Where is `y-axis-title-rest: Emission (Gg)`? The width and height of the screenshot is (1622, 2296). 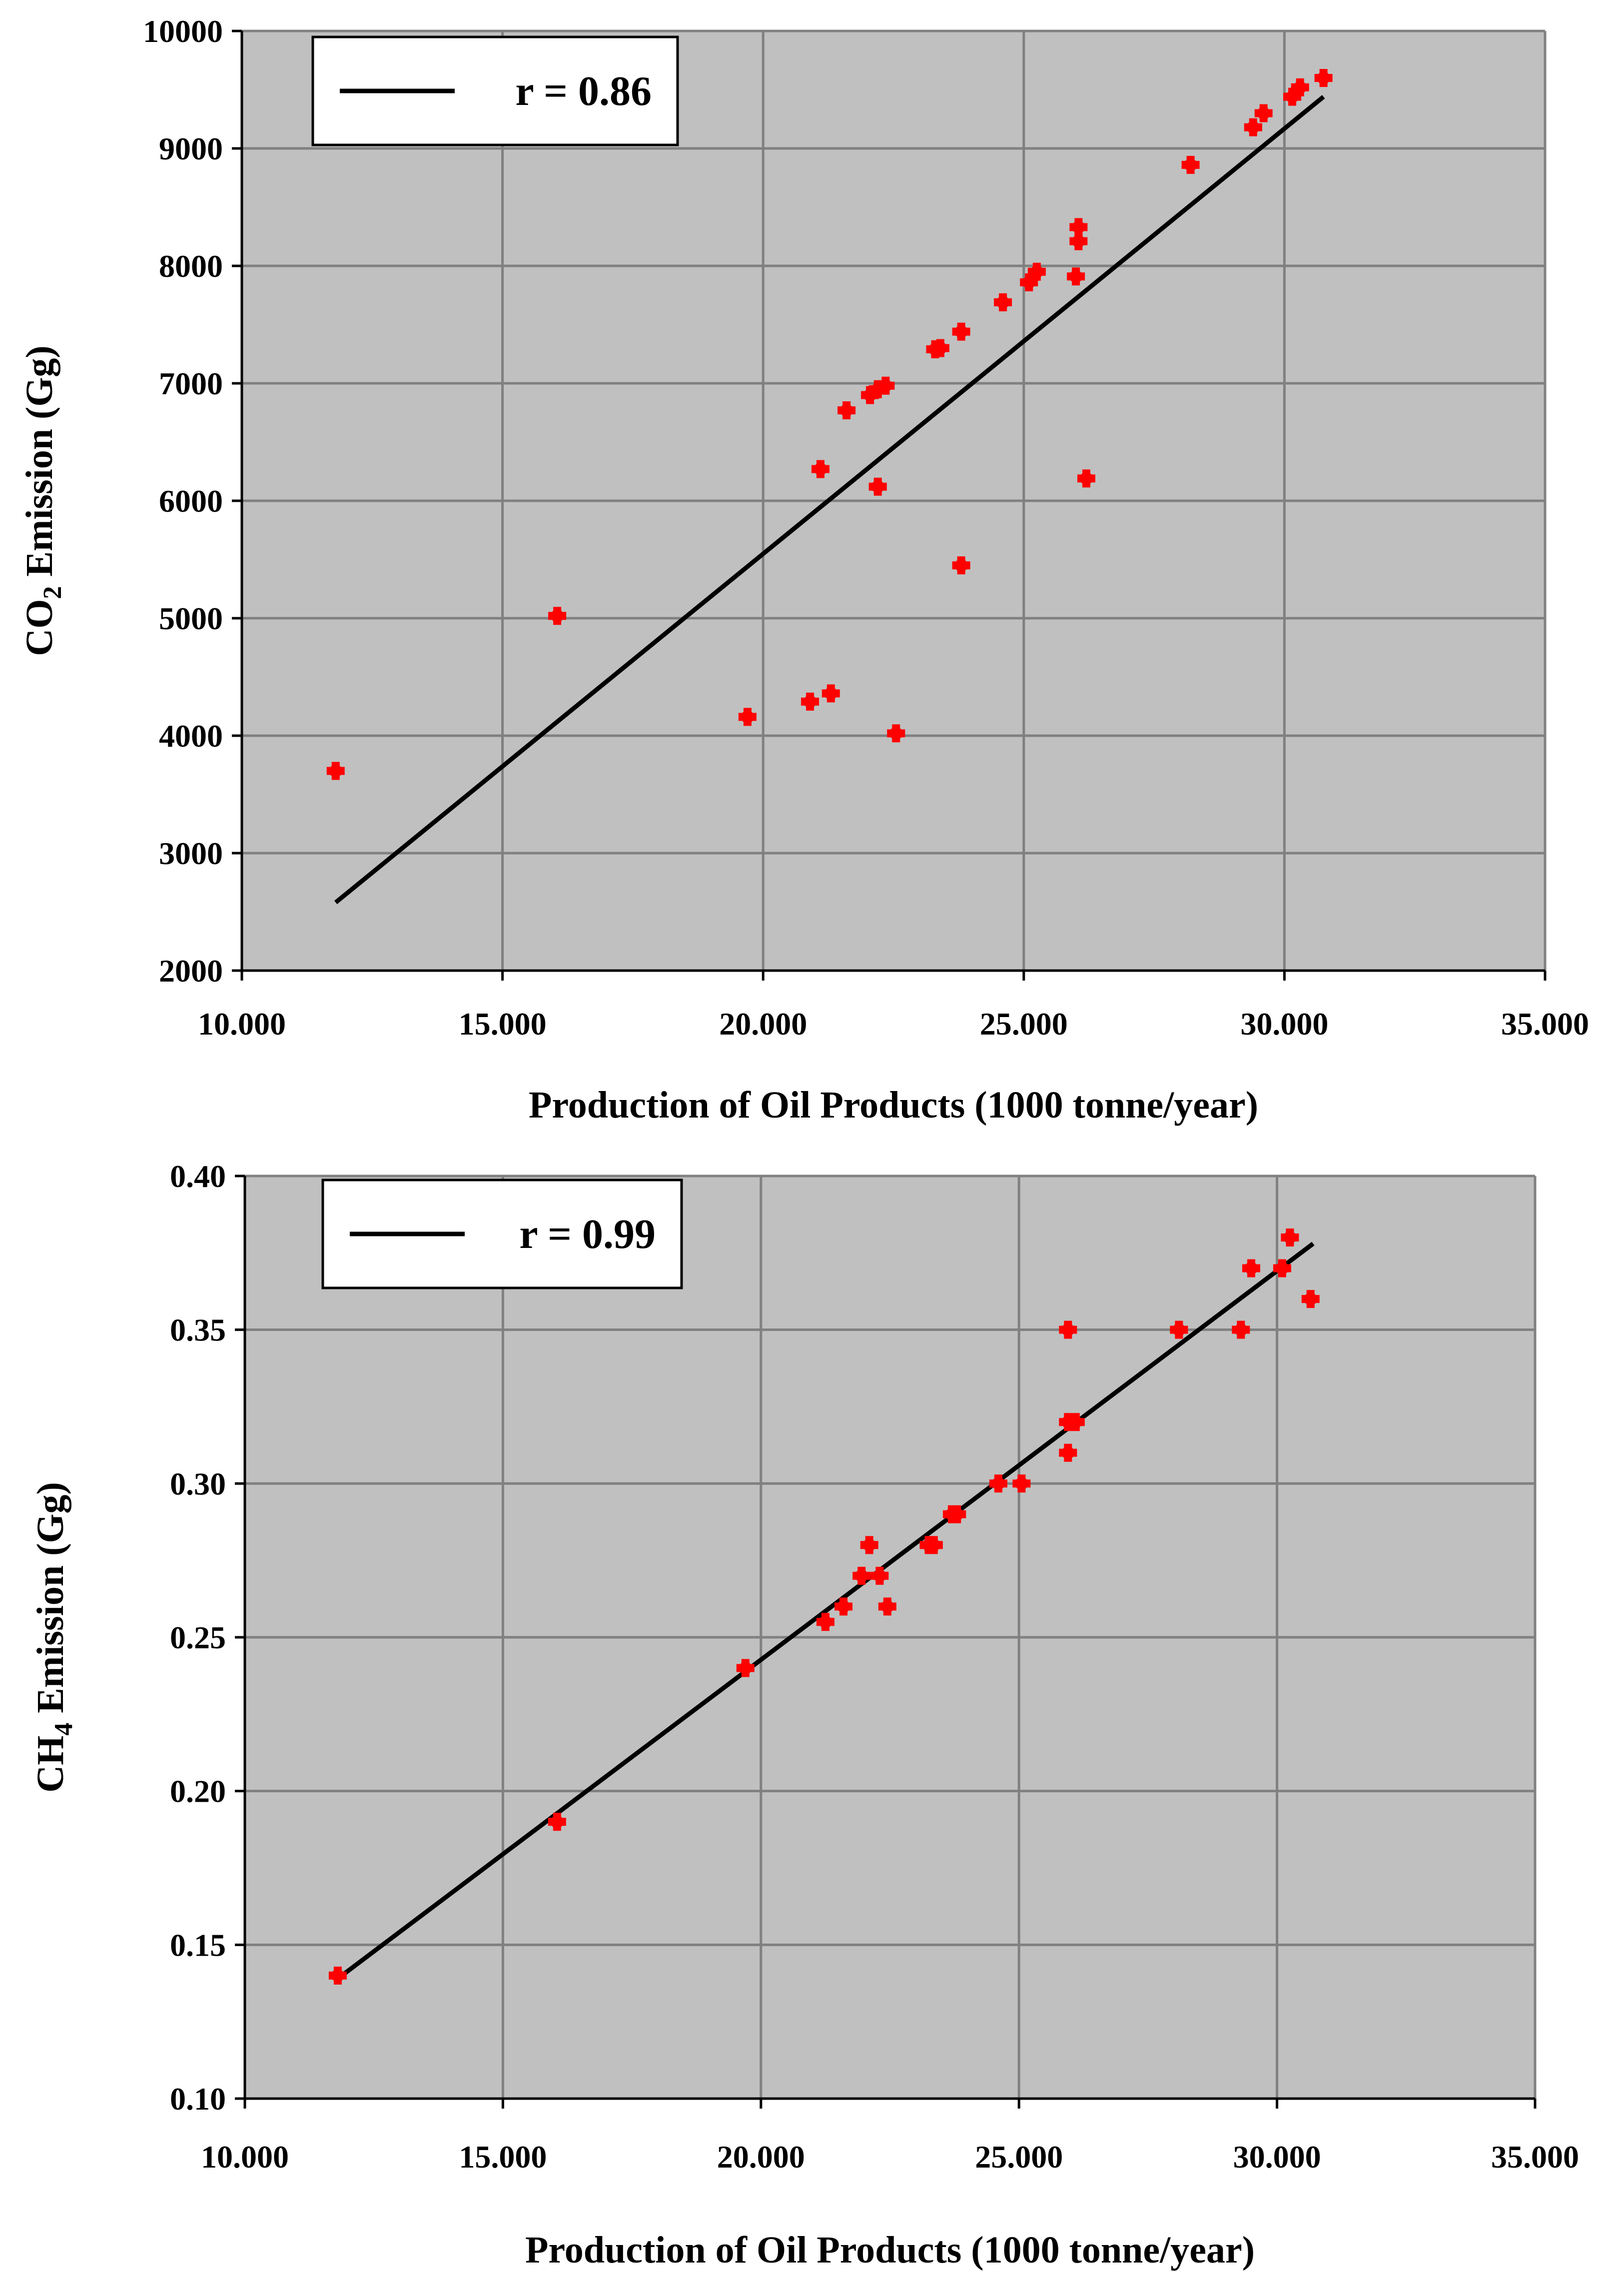 y-axis-title-rest: Emission (Gg) is located at coordinates (50, 1602).